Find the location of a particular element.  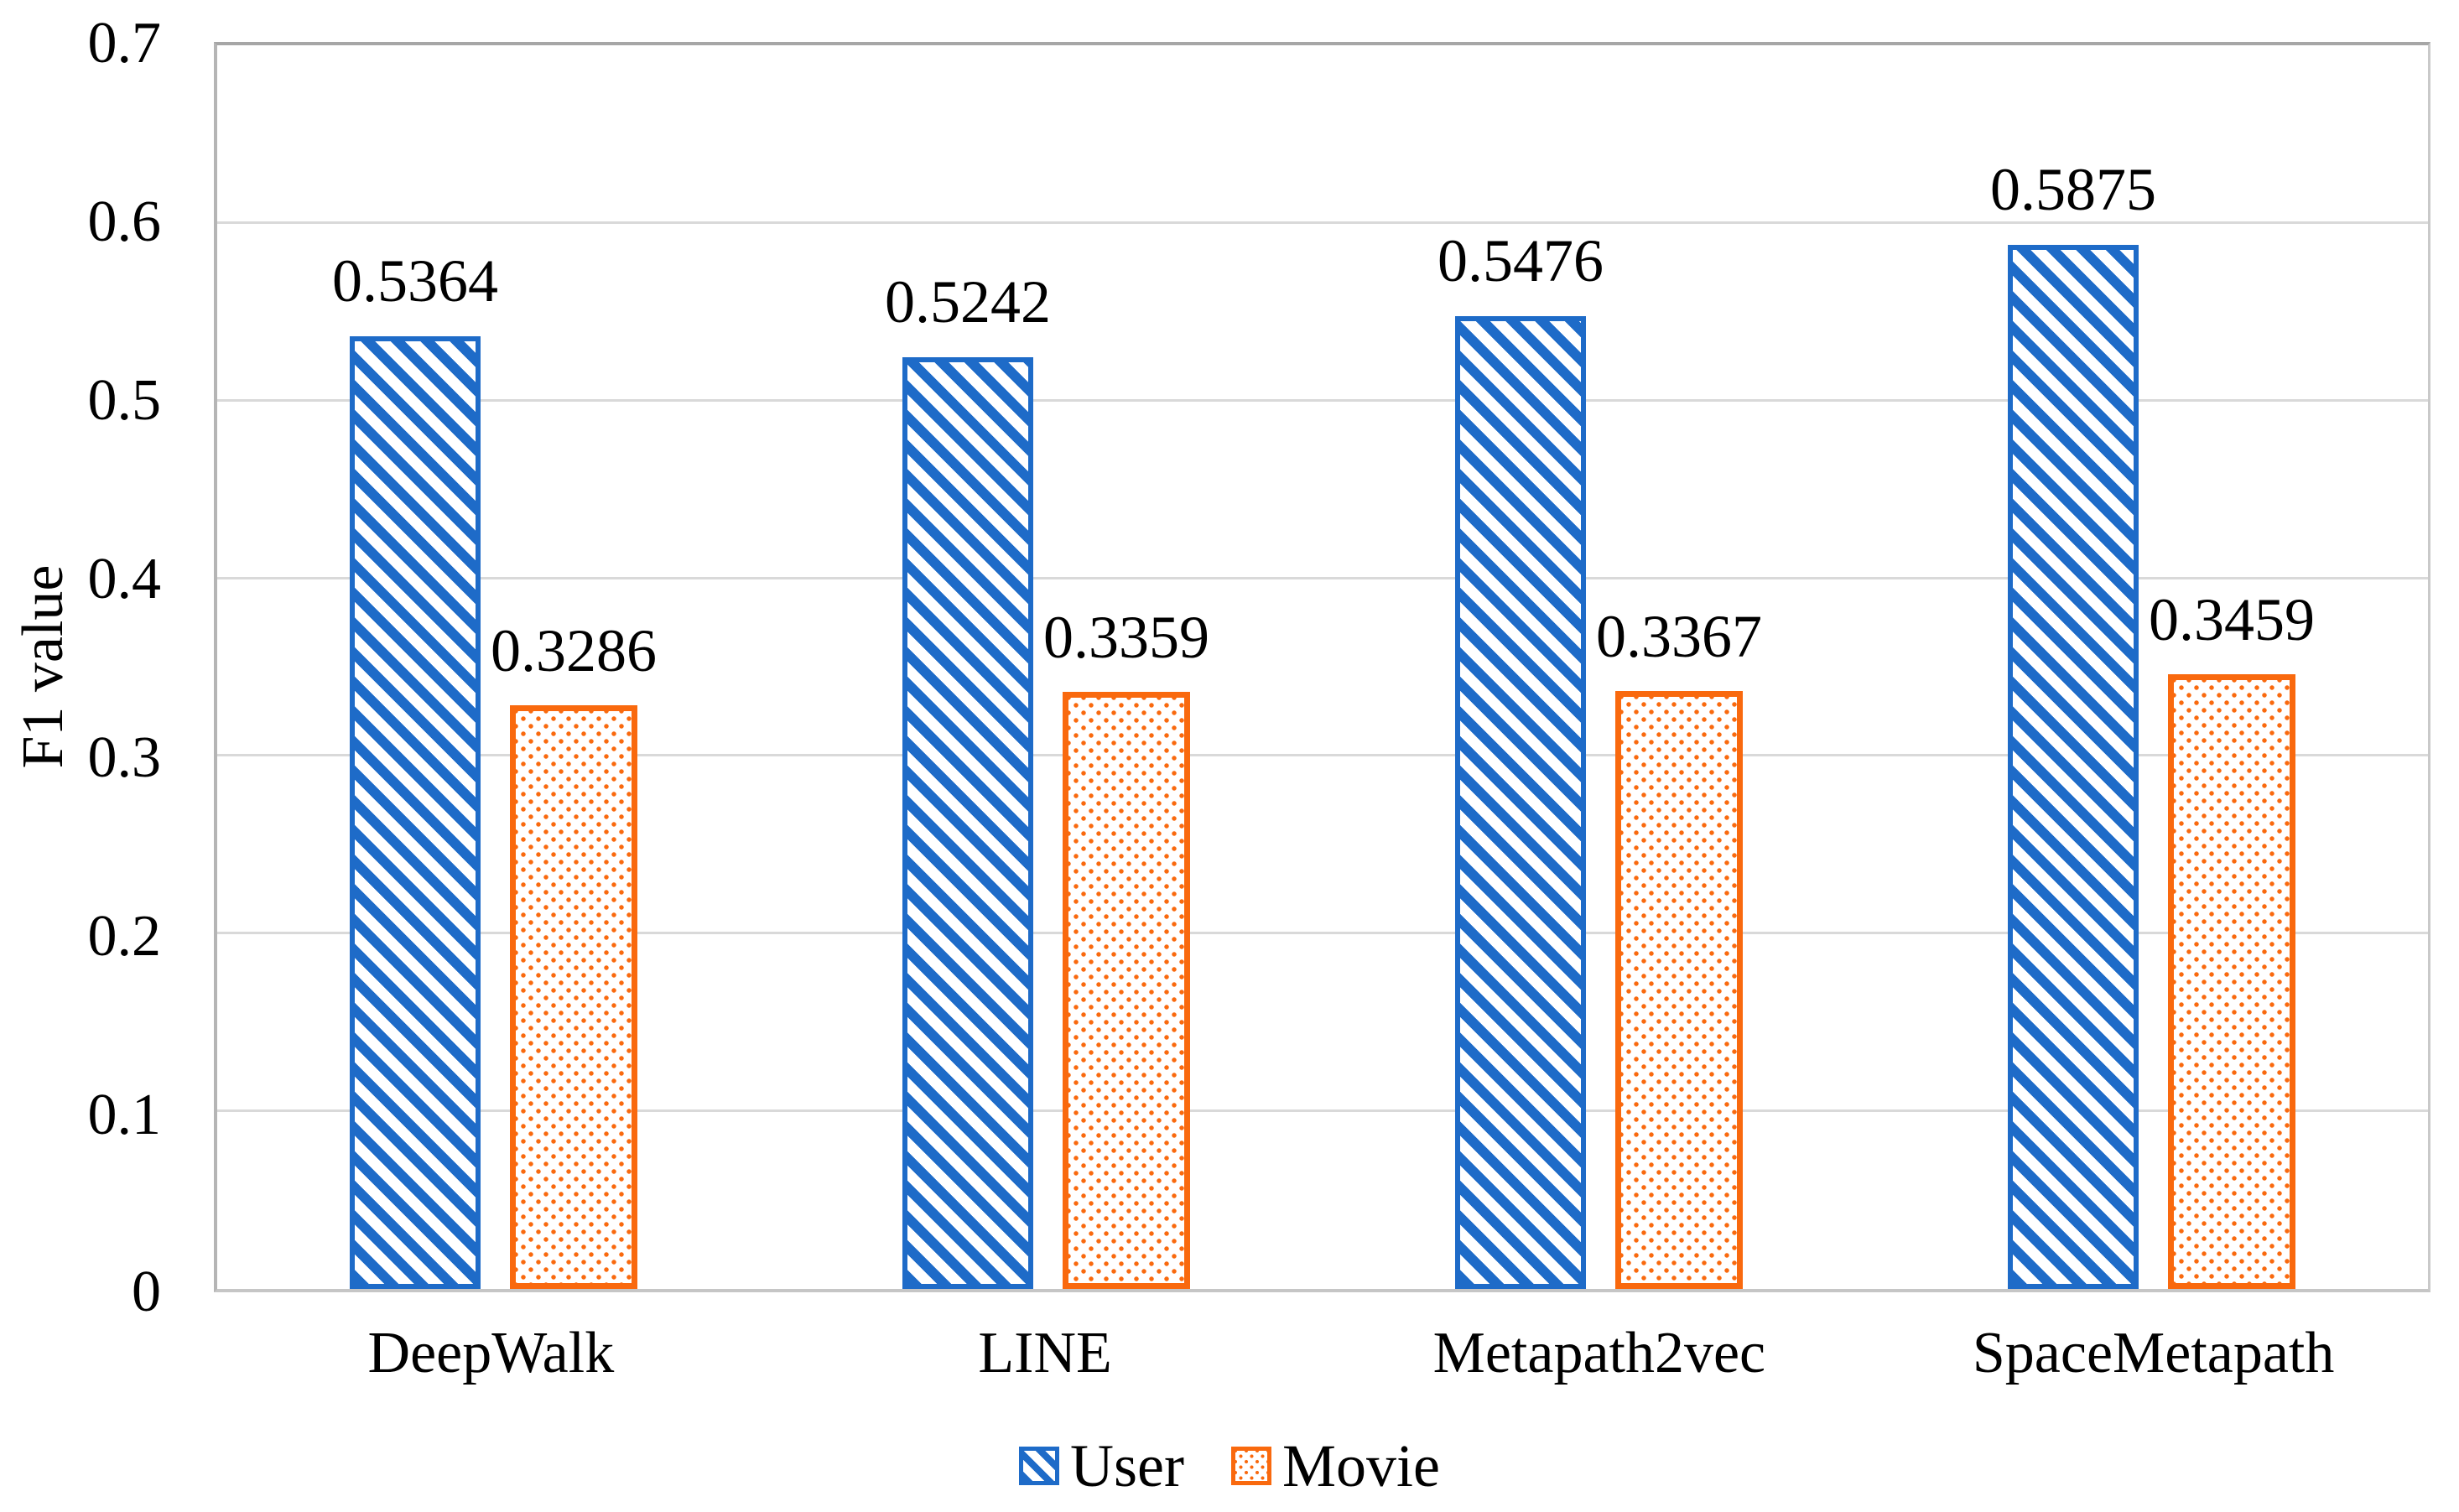

bar-user-spacemetapath: 0.5875 is located at coordinates (2073, 724).